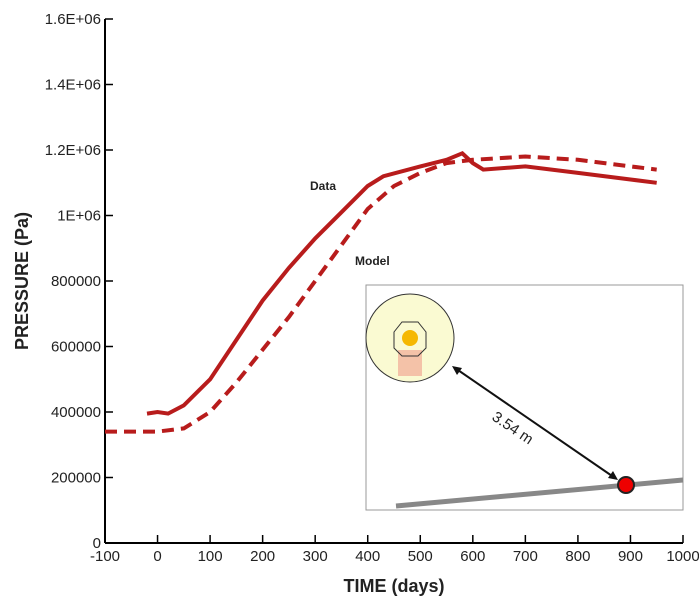  Describe the element at coordinates (472, 556) in the screenshot. I see `x-tick-label: 600` at that location.